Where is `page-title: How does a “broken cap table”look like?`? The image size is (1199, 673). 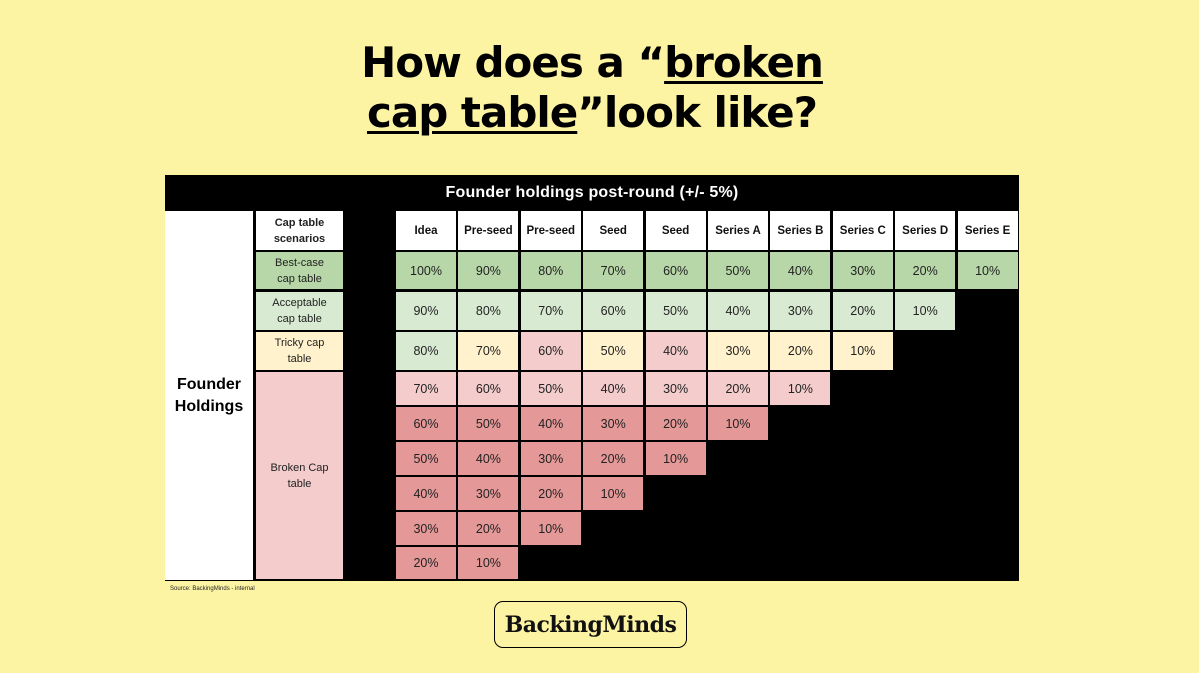 page-title: How does a “broken cap table”look like? is located at coordinates (592, 88).